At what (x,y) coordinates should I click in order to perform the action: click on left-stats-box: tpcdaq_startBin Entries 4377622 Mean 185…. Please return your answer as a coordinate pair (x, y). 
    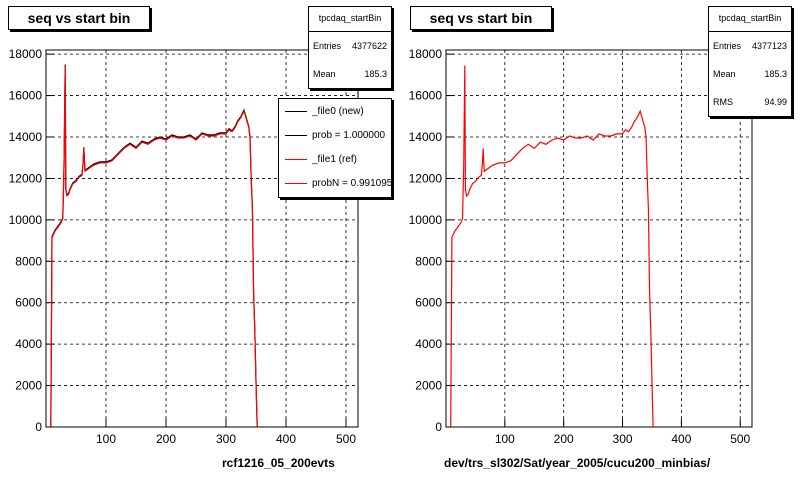
    Looking at the image, I should click on (350, 47).